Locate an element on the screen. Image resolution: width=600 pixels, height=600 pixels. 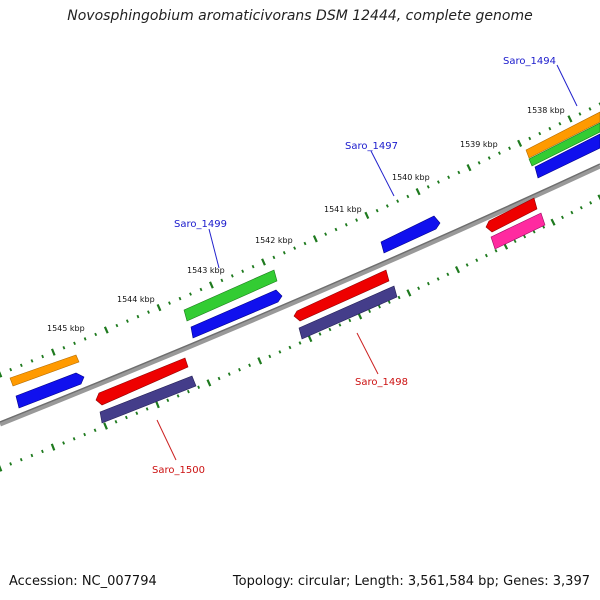
gene-blue-right is located at coordinates (567, 156).